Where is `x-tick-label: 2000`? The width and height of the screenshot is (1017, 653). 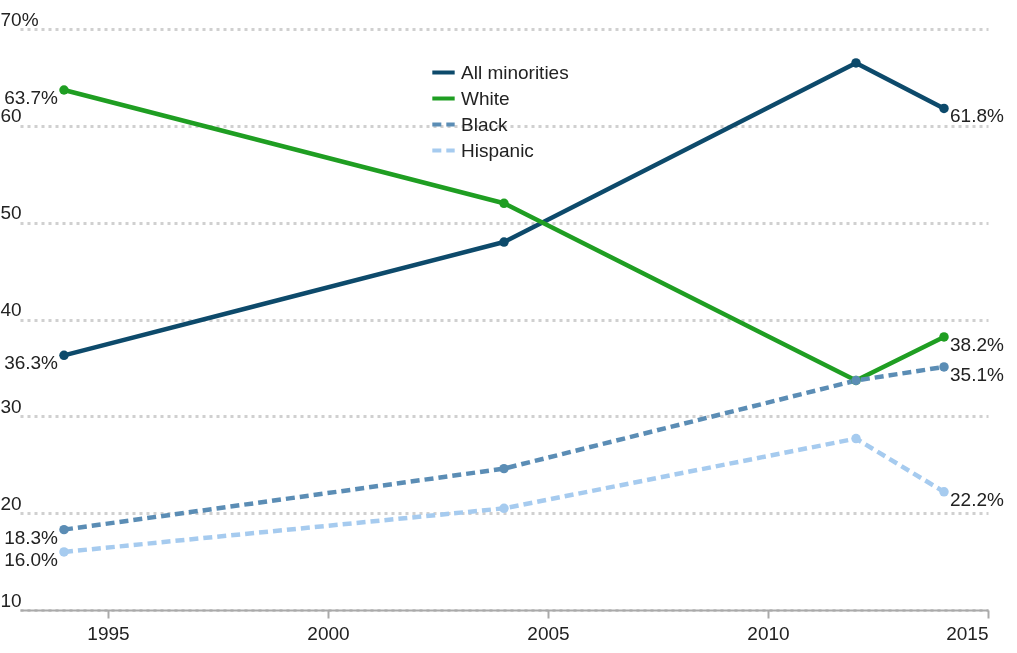
x-tick-label: 2000 is located at coordinates (328, 633).